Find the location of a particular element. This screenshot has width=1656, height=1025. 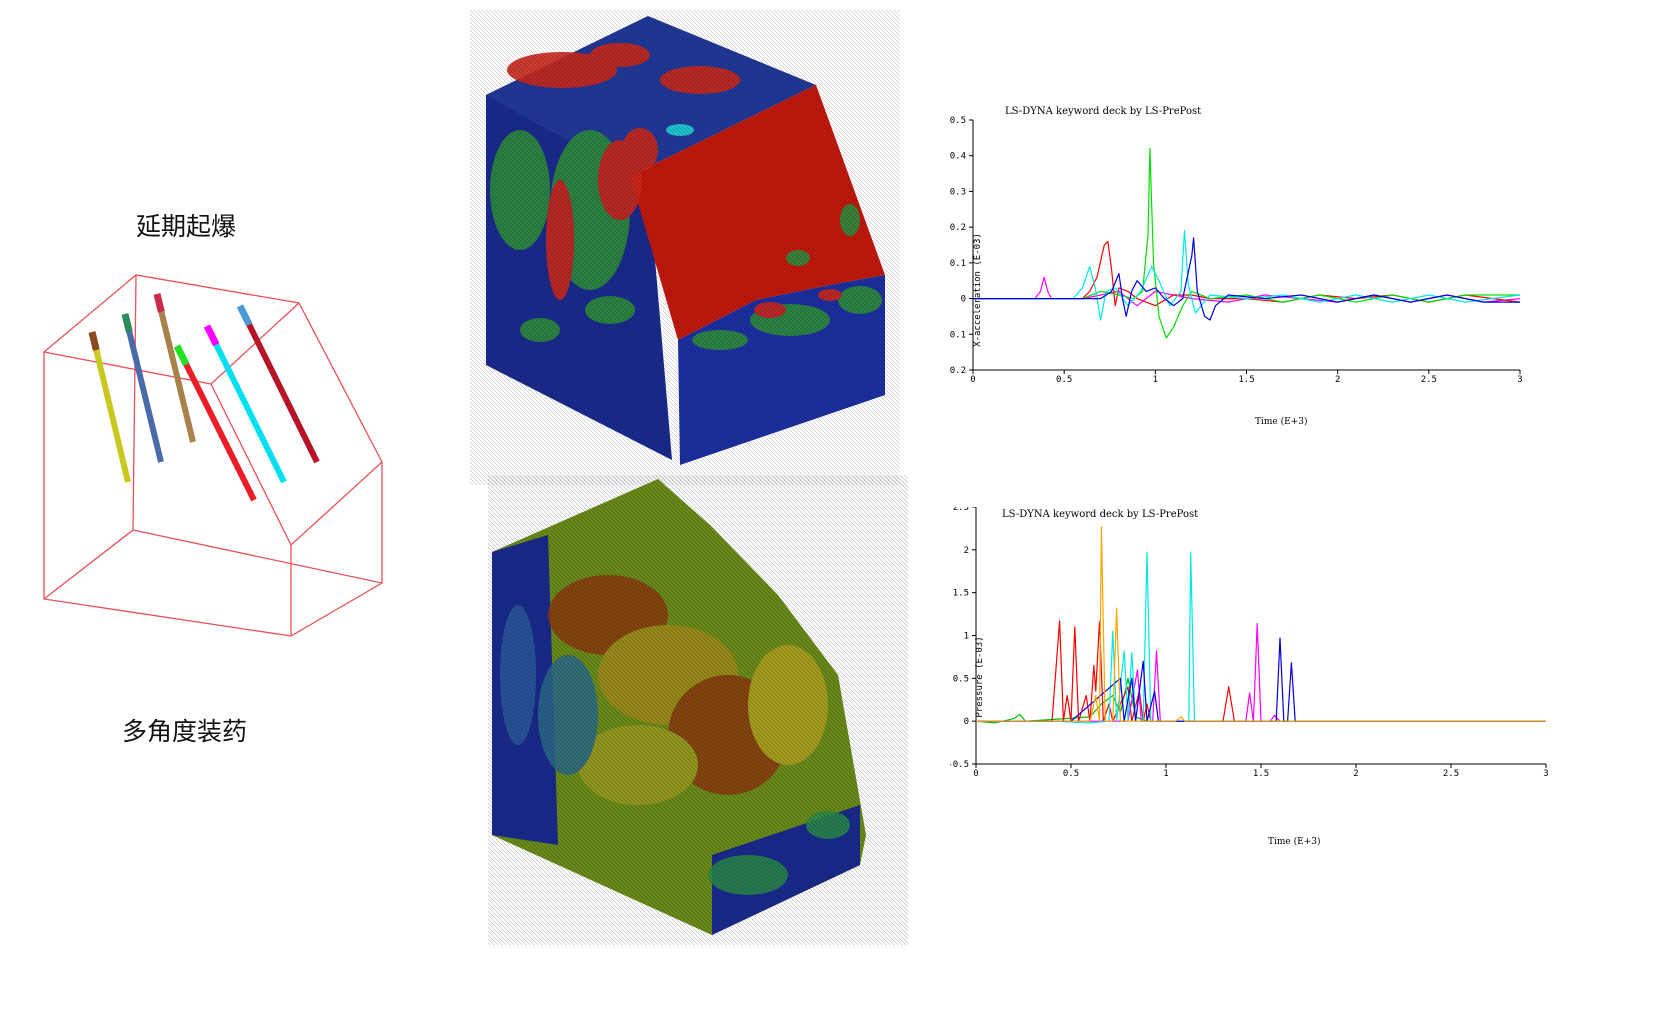

delay-detonation-label: 延期起爆 is located at coordinates (186, 226).